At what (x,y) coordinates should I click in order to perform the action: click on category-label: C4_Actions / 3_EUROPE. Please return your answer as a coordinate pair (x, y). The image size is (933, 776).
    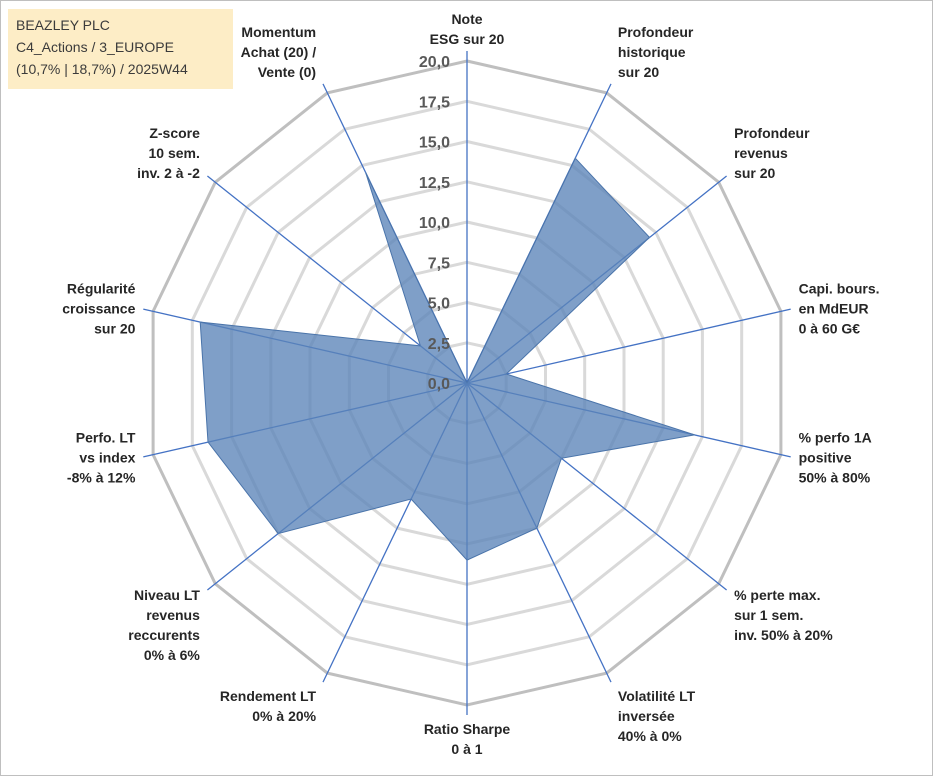
    Looking at the image, I should click on (95, 47).